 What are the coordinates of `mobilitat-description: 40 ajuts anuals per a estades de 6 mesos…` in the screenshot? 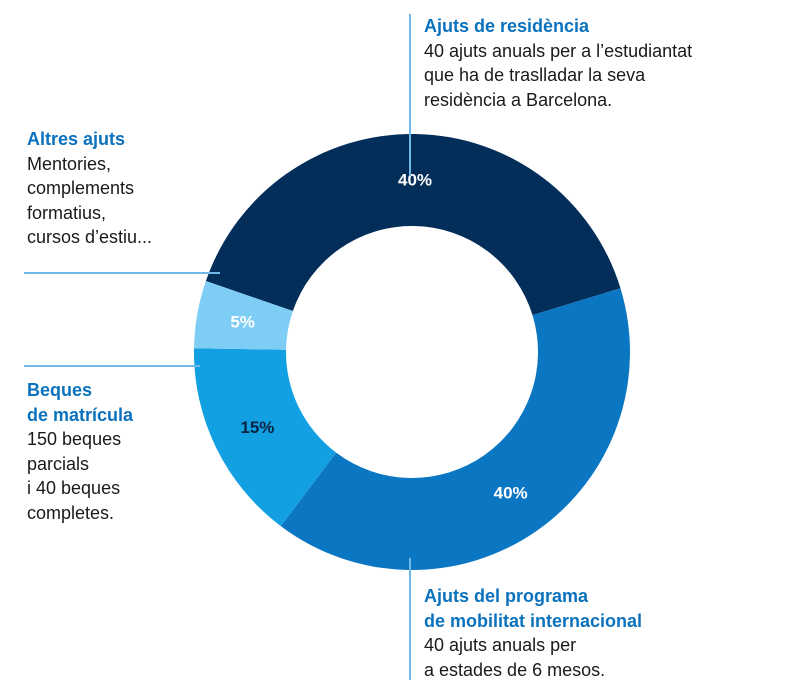 It's located at (515, 657).